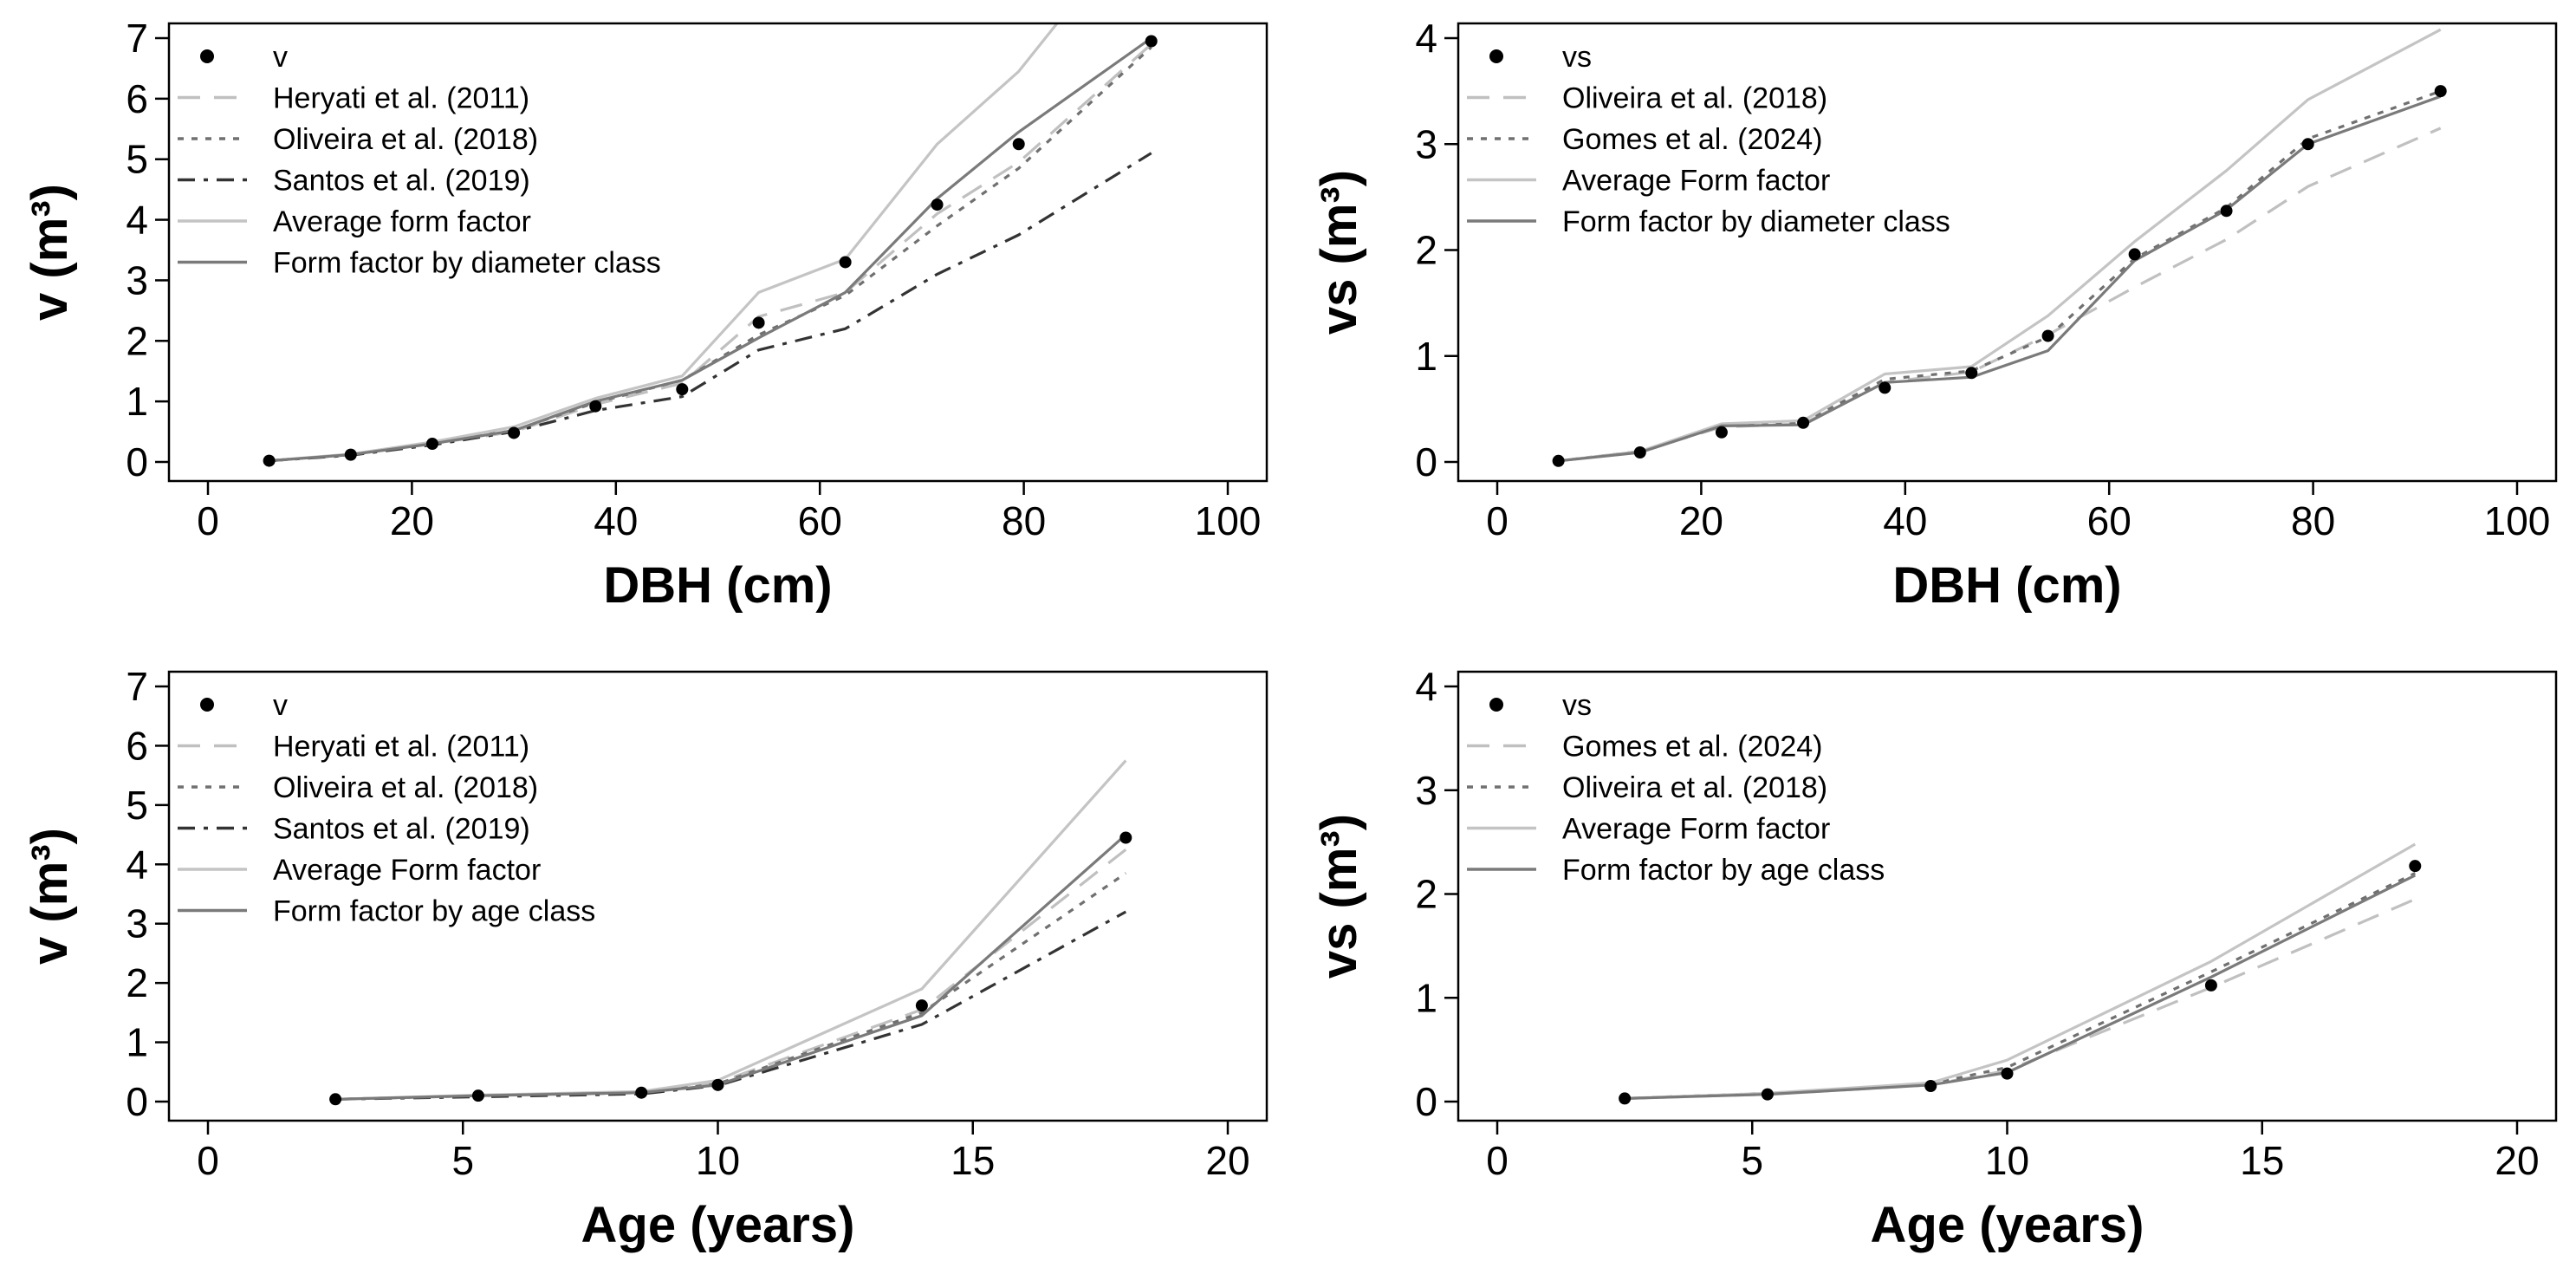 Image resolution: width=2576 pixels, height=1281 pixels. Describe the element at coordinates (434, 912) in the screenshot. I see `legend-label: Form factor by age class` at that location.